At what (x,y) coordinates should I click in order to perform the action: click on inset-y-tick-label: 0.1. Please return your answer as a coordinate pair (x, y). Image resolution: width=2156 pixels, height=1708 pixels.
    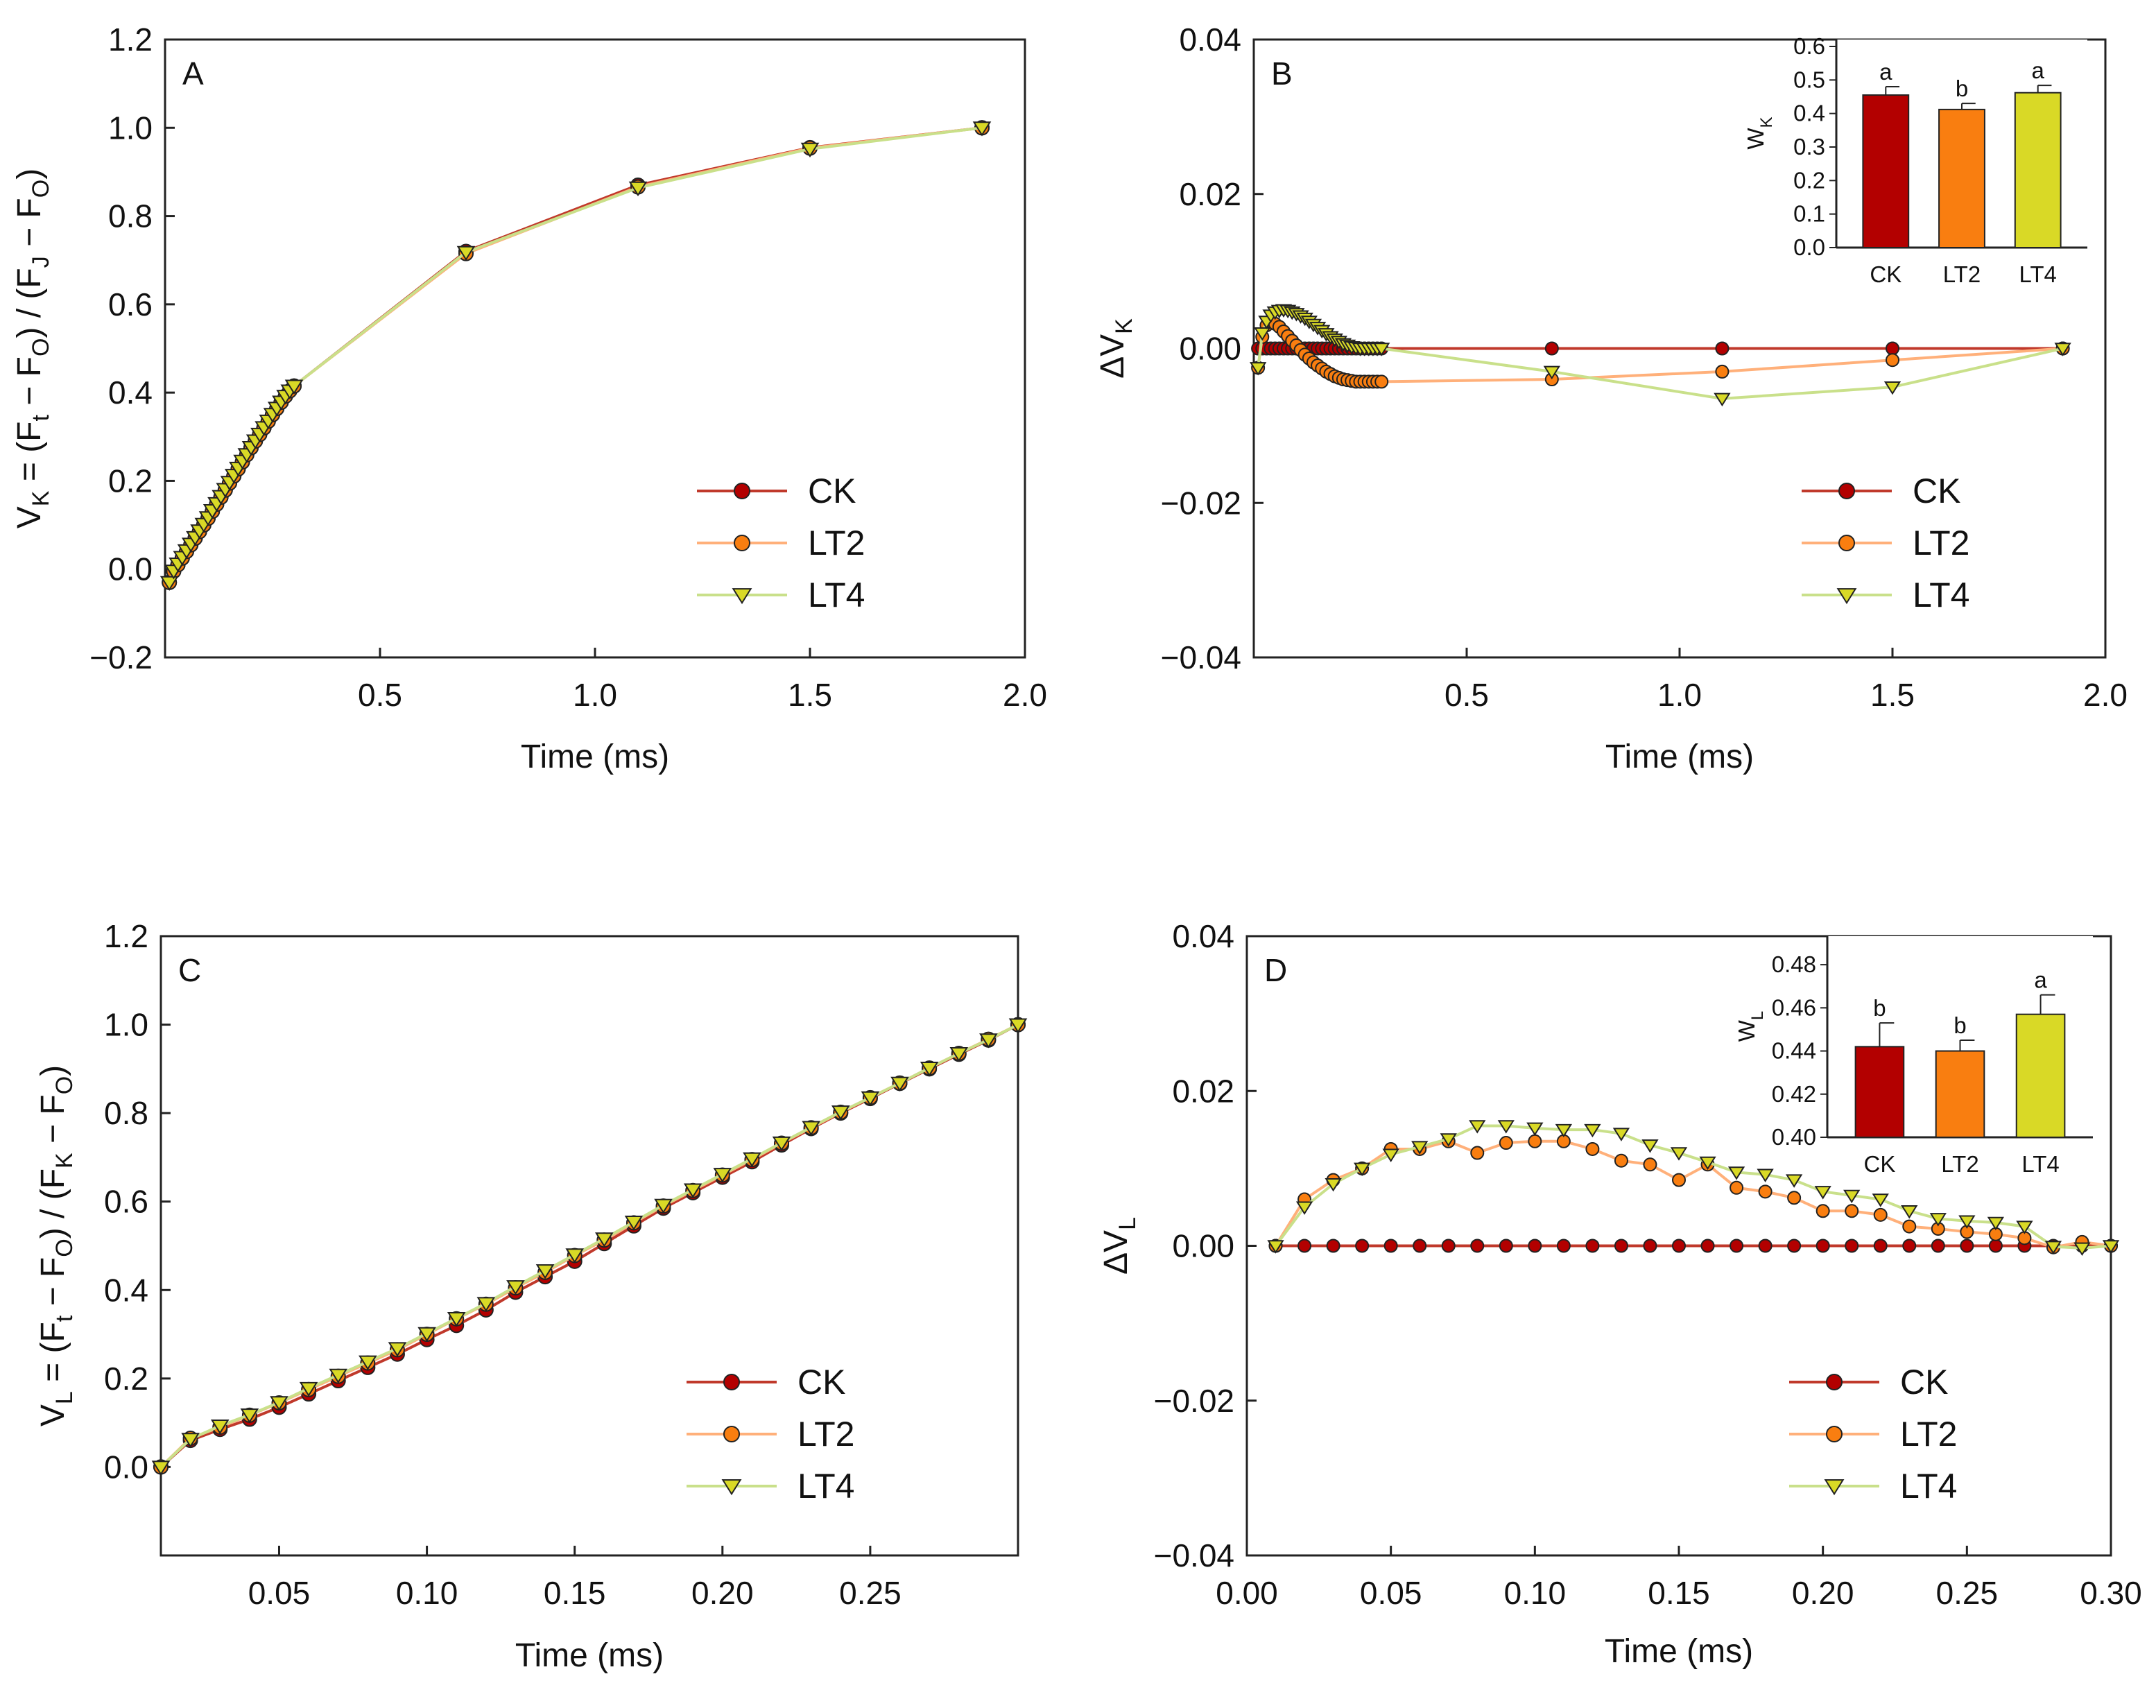
    Looking at the image, I should click on (1809, 214).